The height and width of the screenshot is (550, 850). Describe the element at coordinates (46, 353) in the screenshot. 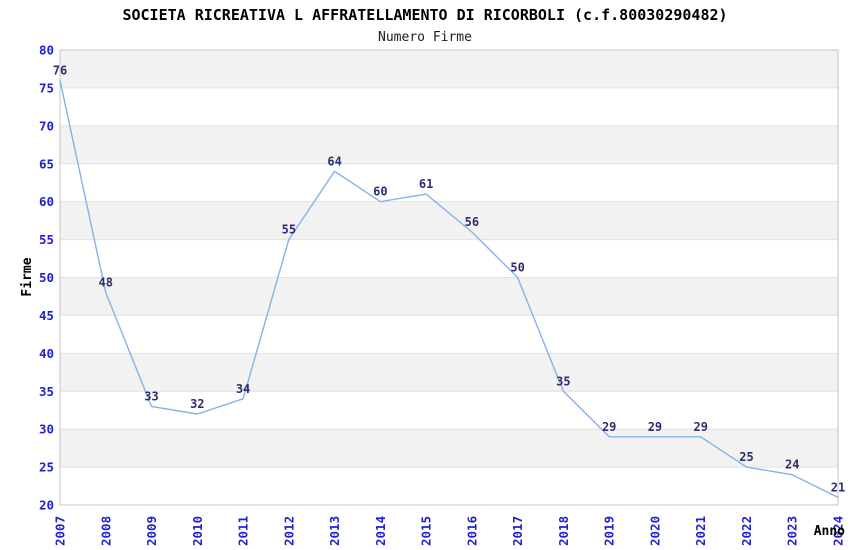

I see `y-tick-label: 40` at that location.